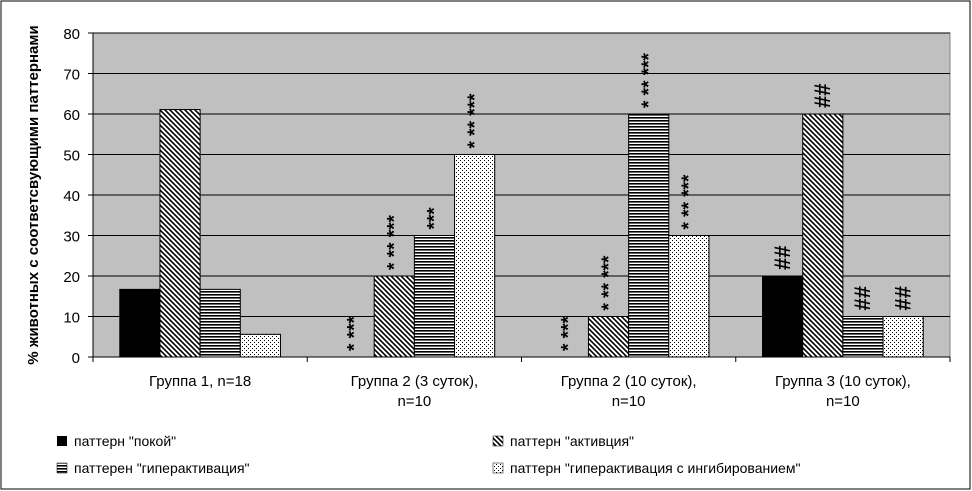  Describe the element at coordinates (629, 381) in the screenshot. I see `x-category-label: Группа 2 (10 суток),` at that location.